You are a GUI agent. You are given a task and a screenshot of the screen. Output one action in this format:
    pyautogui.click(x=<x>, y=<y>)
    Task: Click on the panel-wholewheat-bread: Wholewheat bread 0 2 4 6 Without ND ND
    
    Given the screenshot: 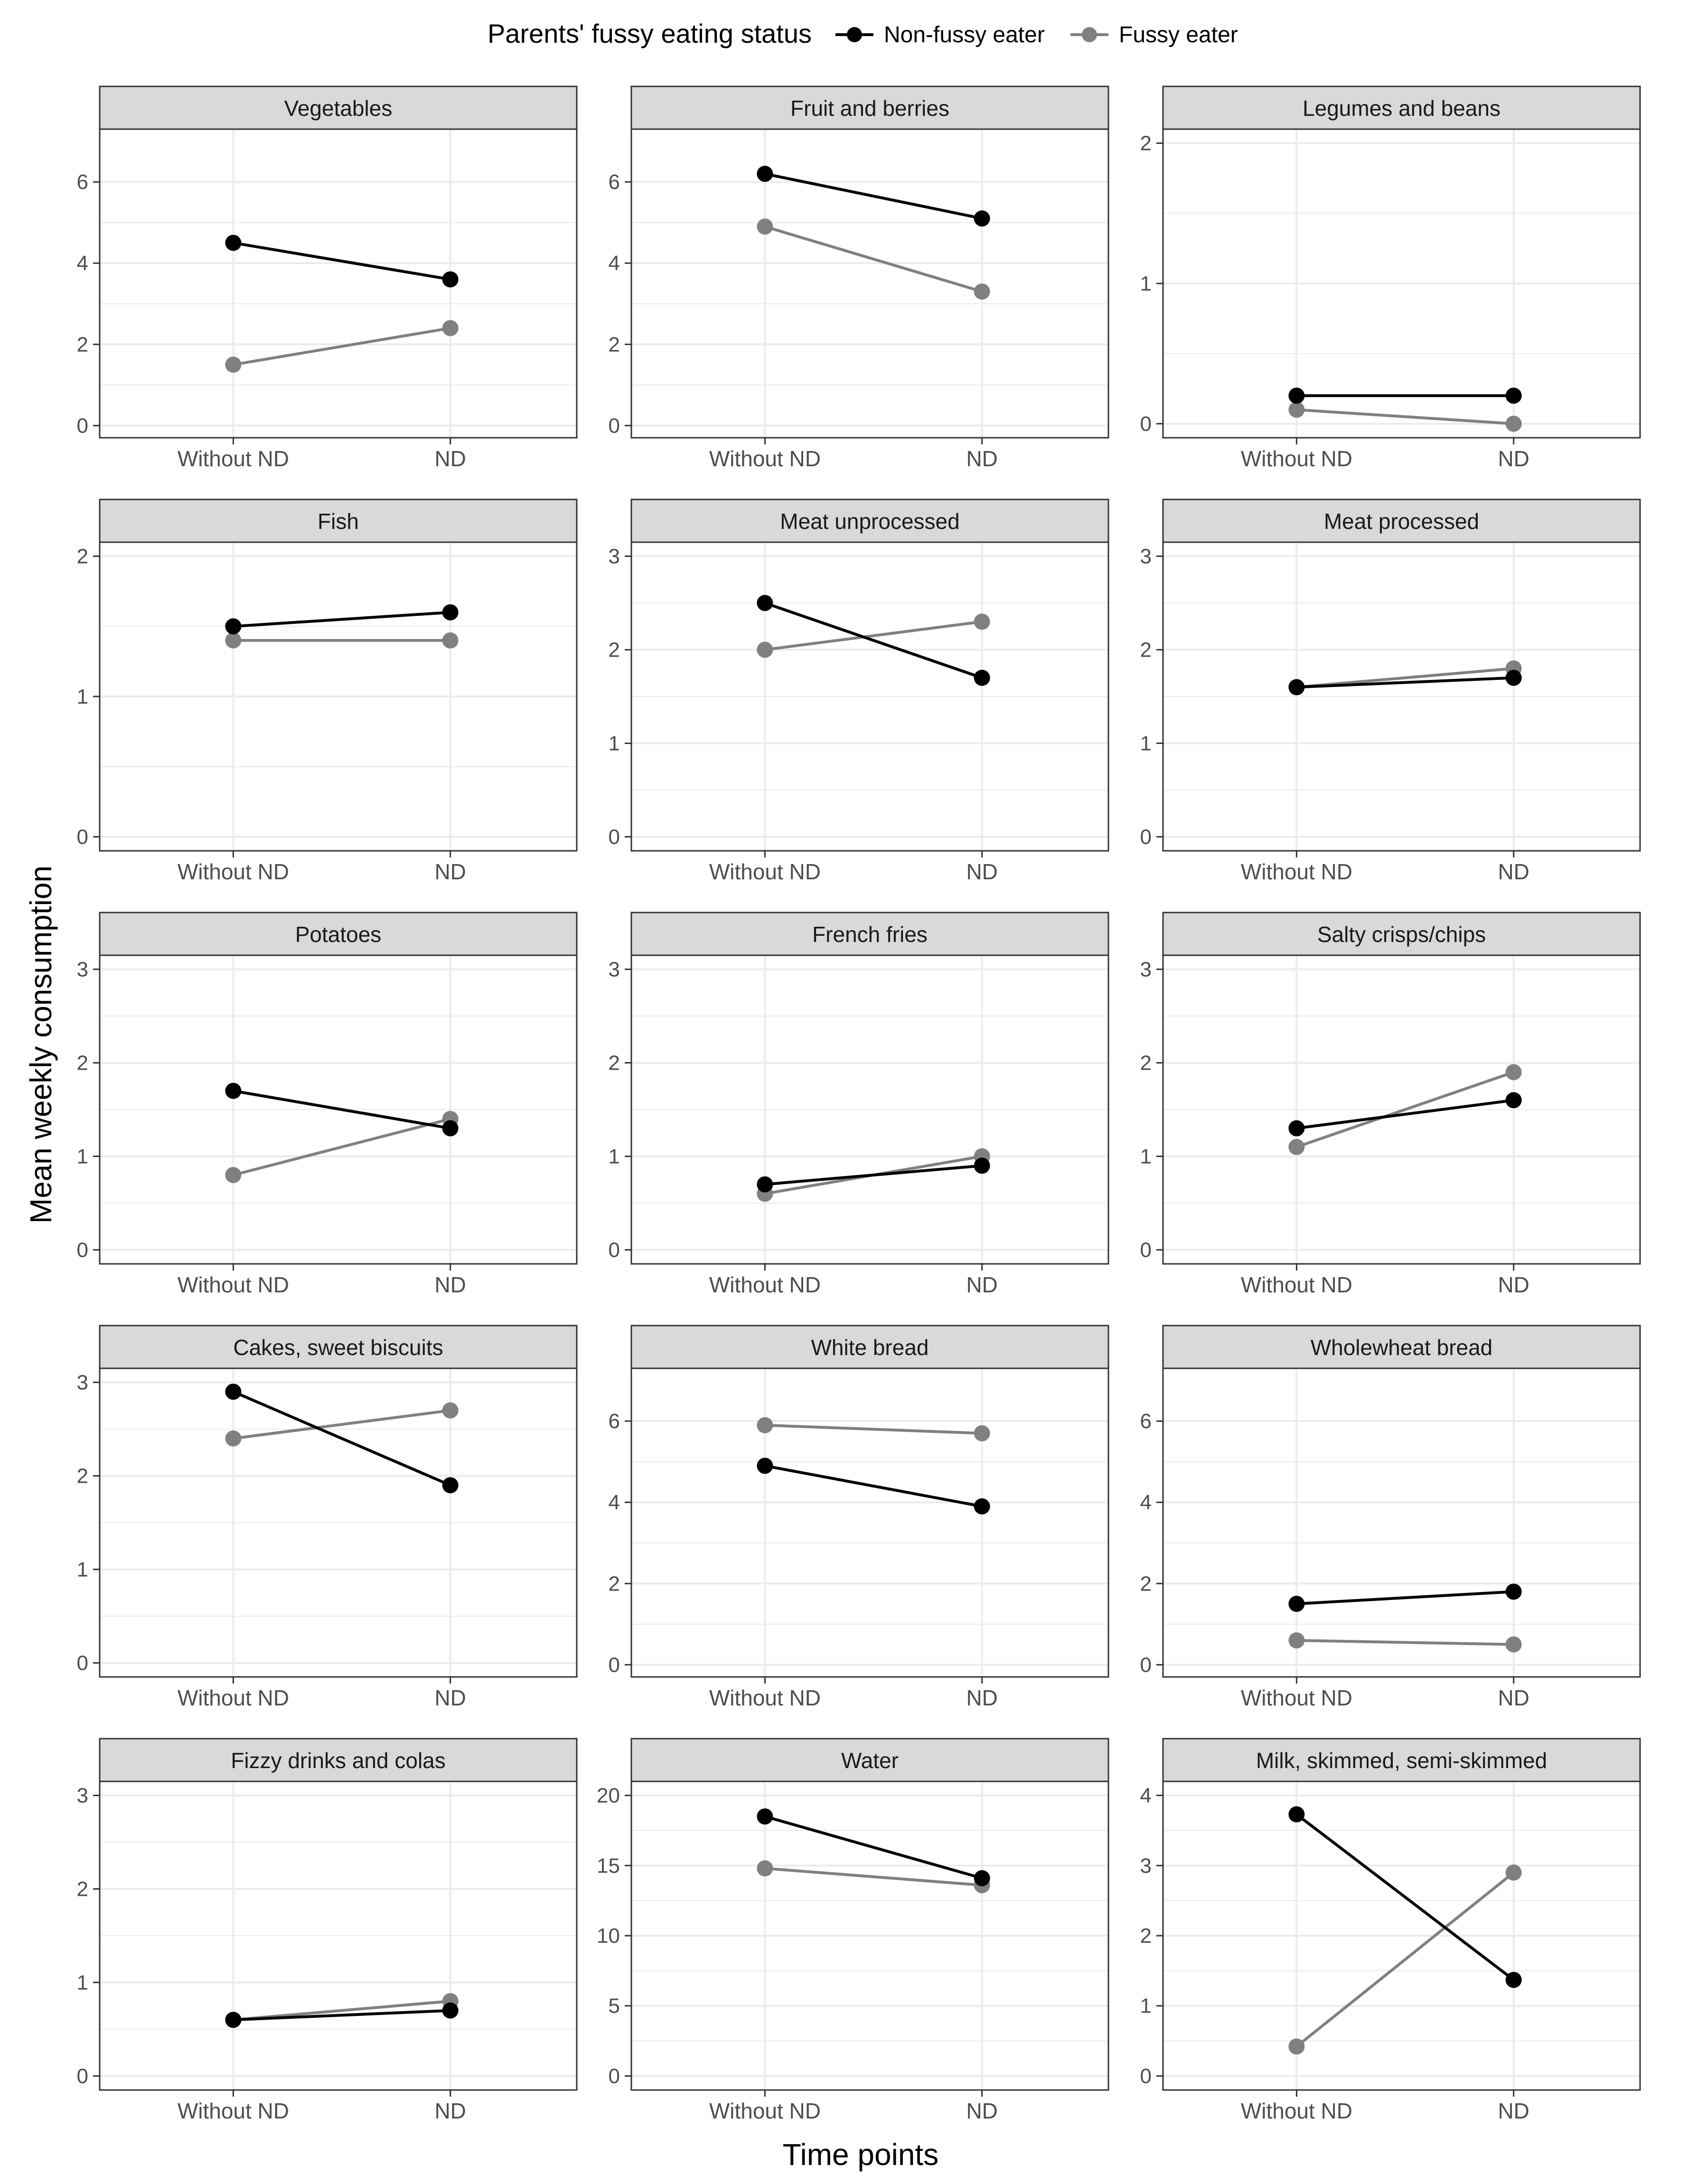 What is the action you would take?
    pyautogui.click(x=1390, y=1518)
    